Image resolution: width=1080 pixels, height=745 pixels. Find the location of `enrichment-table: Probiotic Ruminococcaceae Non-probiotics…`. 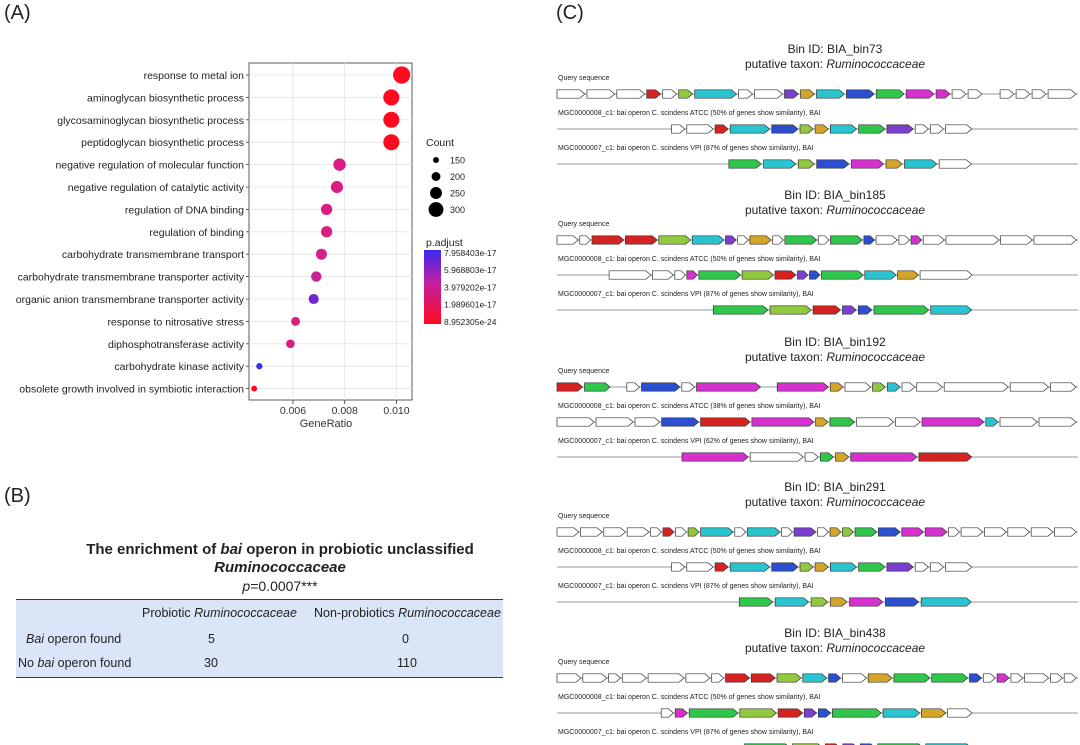

enrichment-table: Probiotic Ruminococcaceae Non-probiotics… is located at coordinates (259, 638).